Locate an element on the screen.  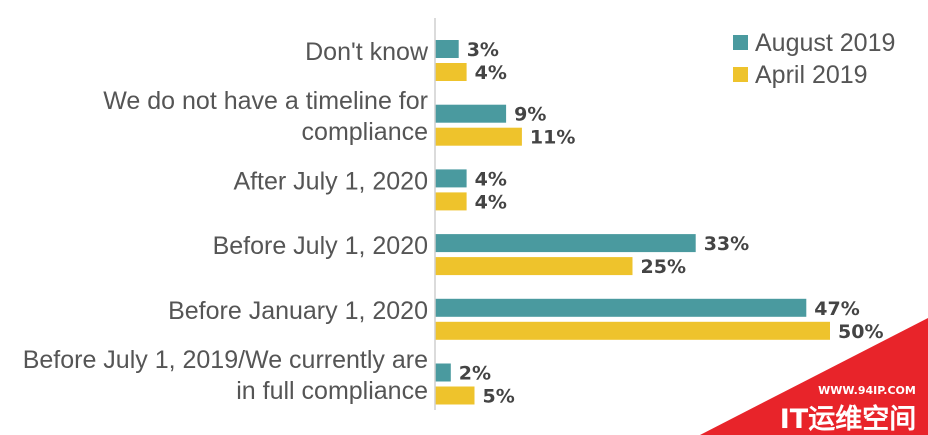
category-label: We do not have a timeline for compliance is located at coordinates (265, 116).